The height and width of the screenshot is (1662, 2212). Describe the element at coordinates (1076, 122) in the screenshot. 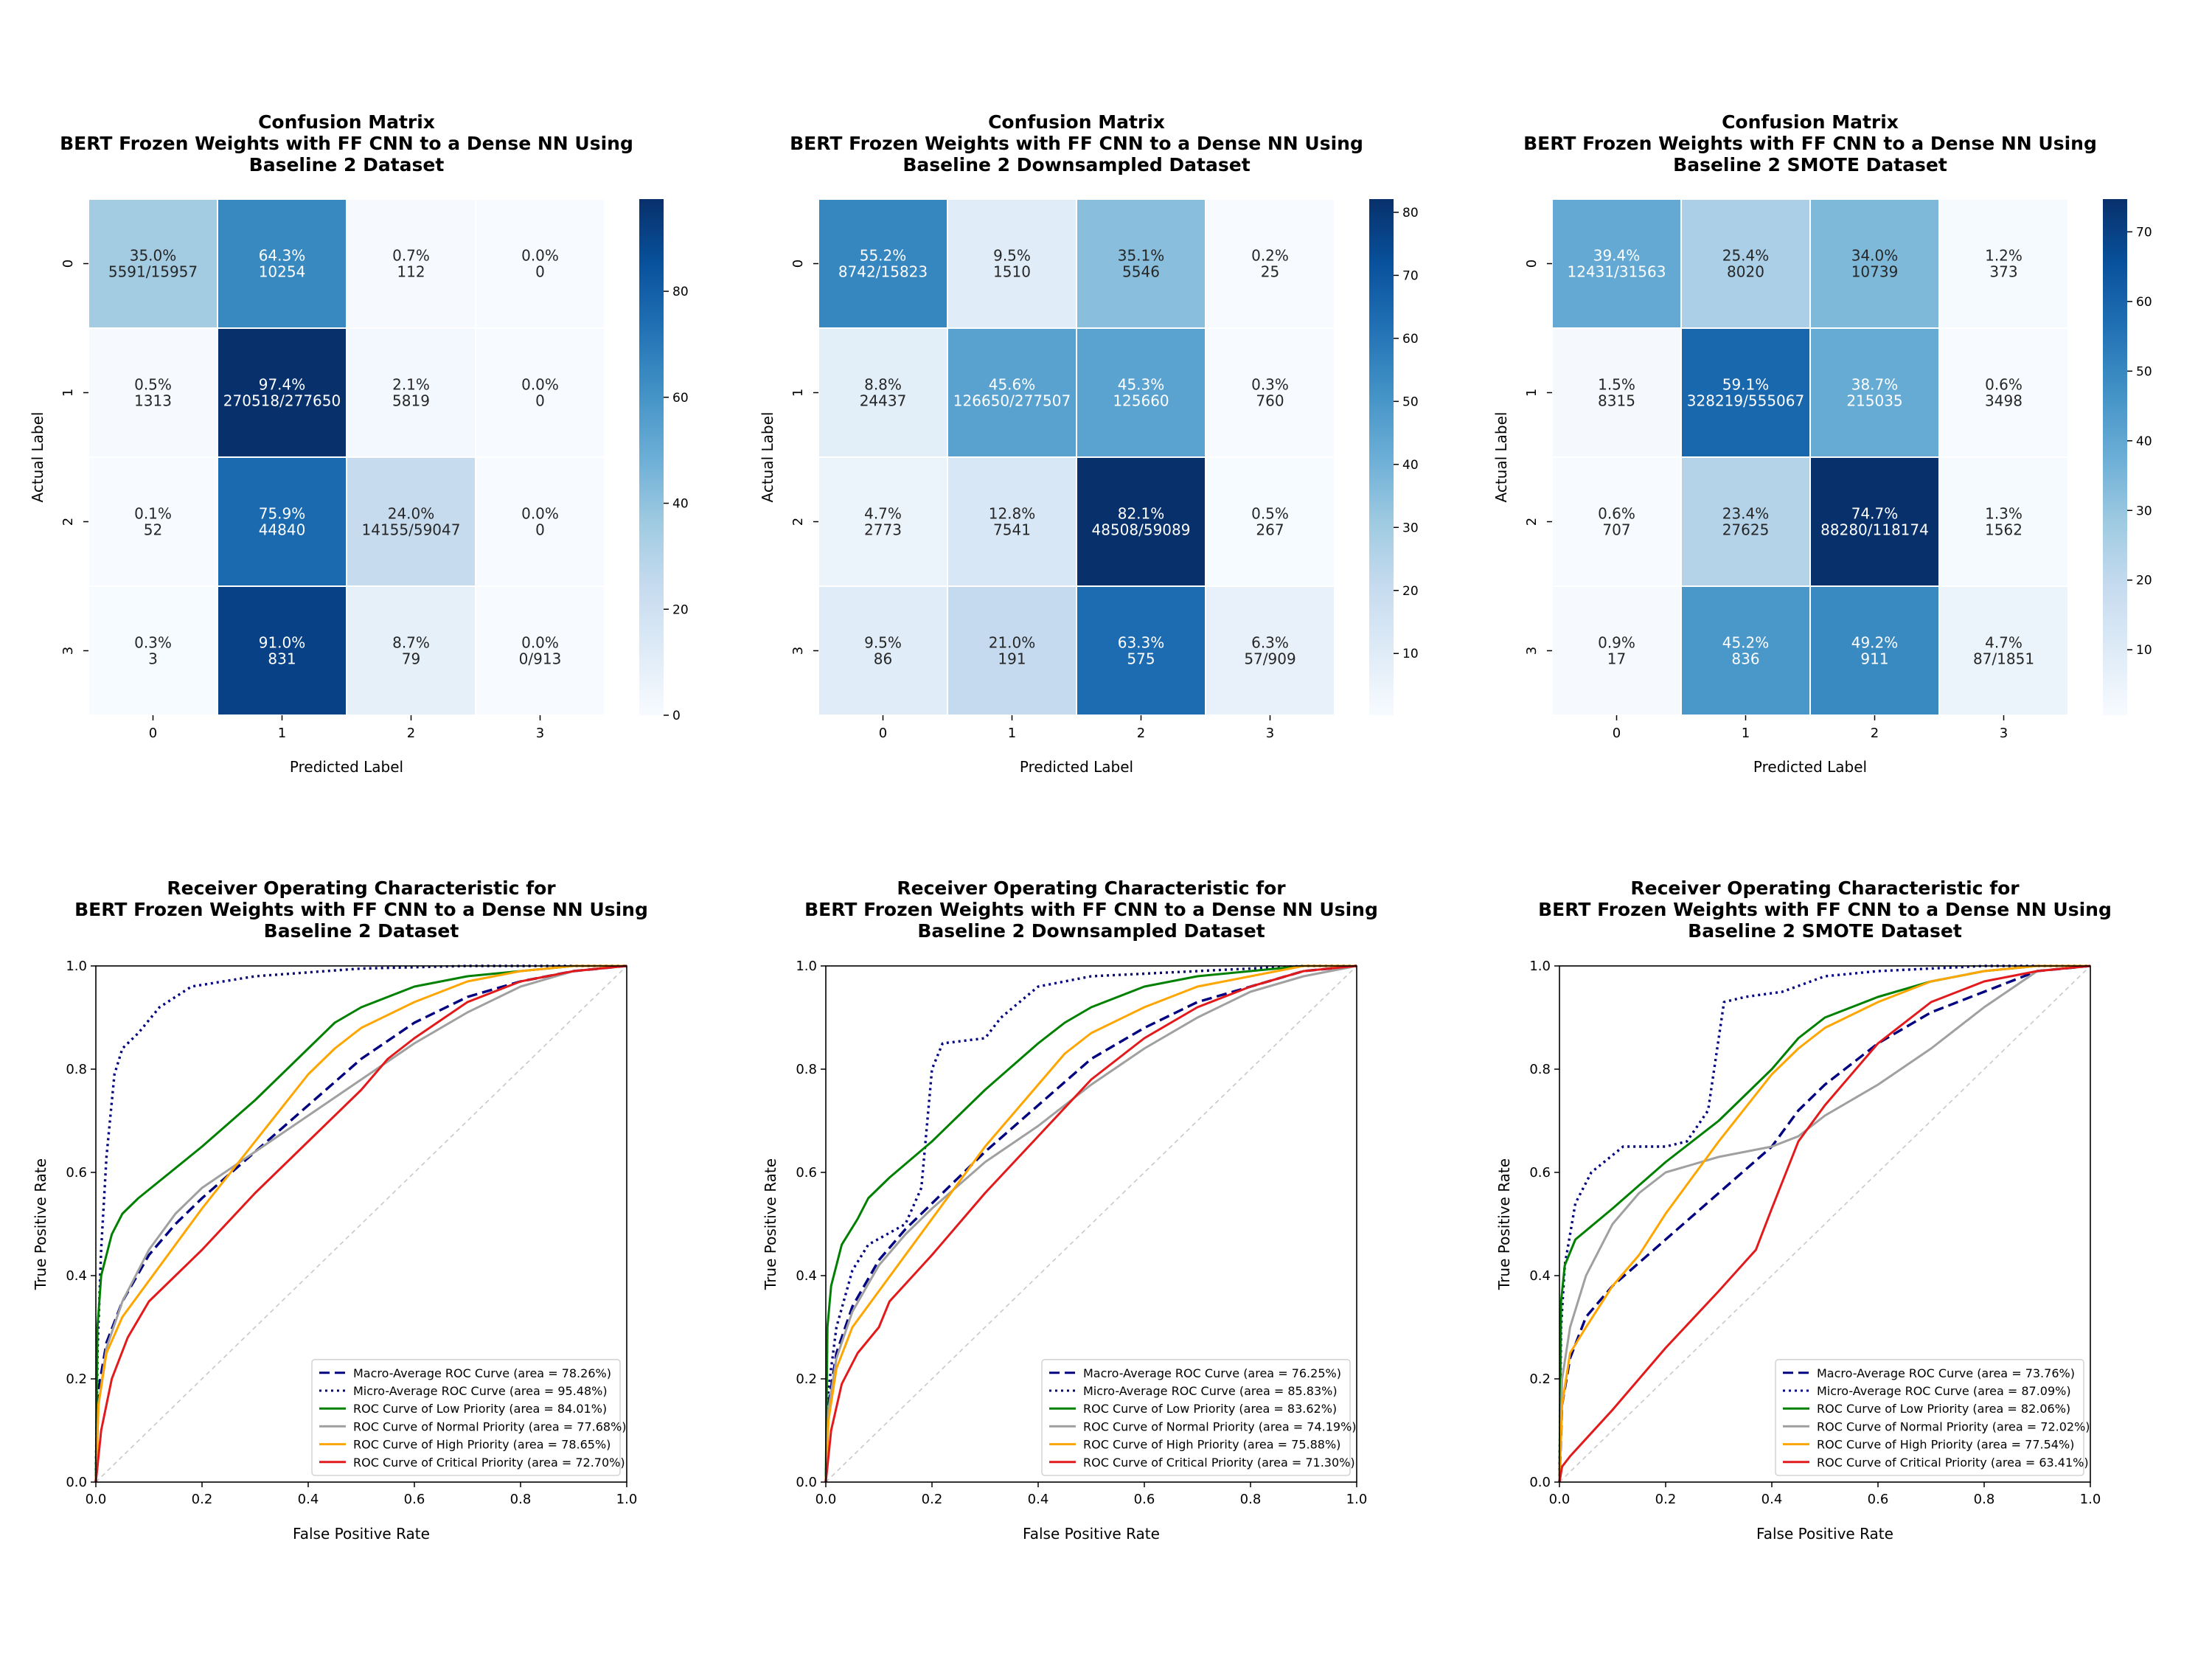

I see `confusion-matrix-title-line-0: Confusion Matrix` at that location.